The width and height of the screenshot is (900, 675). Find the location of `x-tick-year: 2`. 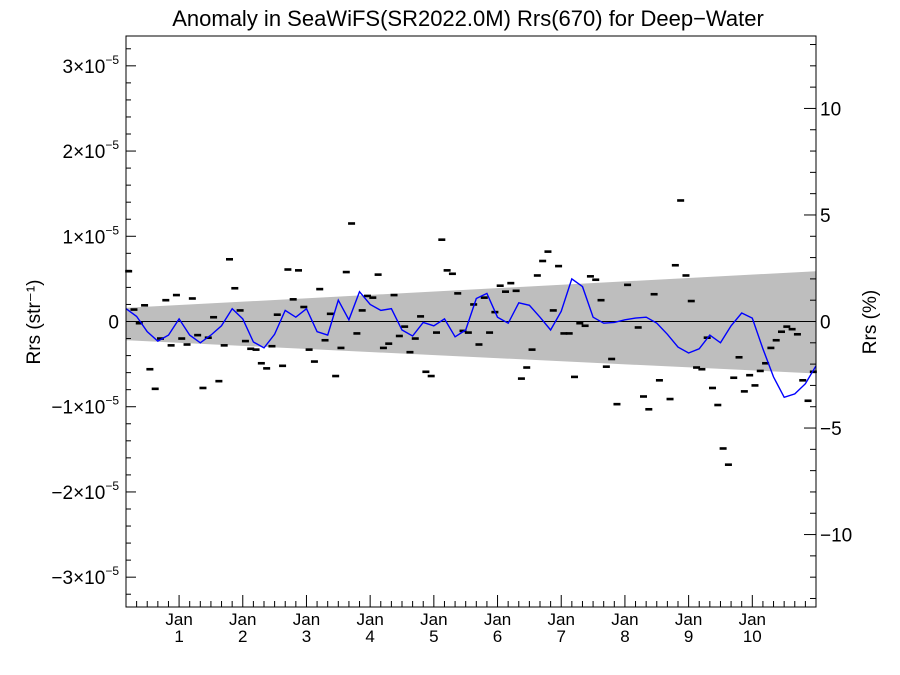

x-tick-year: 2 is located at coordinates (242, 636).